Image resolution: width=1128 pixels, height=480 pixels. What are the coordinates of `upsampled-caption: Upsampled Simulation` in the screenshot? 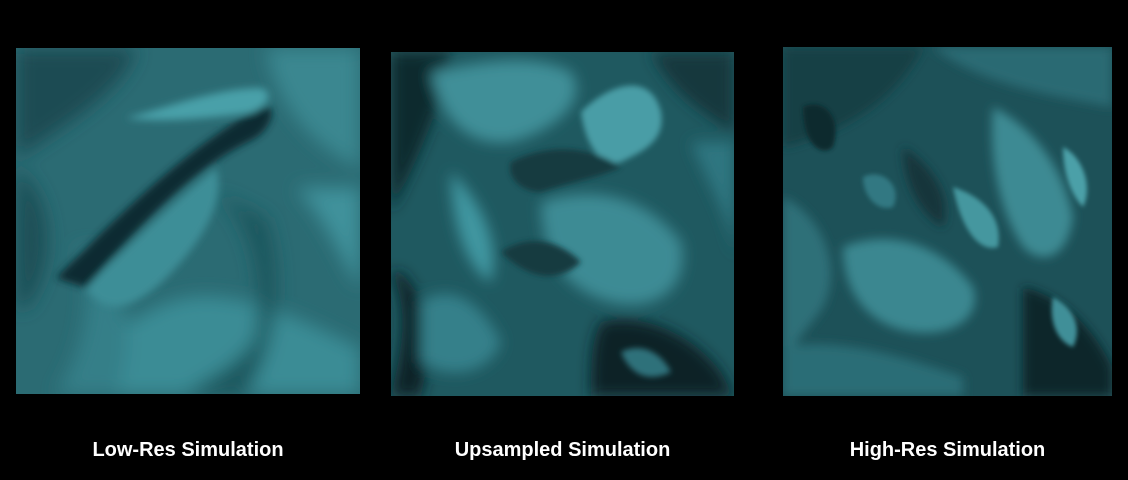 It's located at (562, 450).